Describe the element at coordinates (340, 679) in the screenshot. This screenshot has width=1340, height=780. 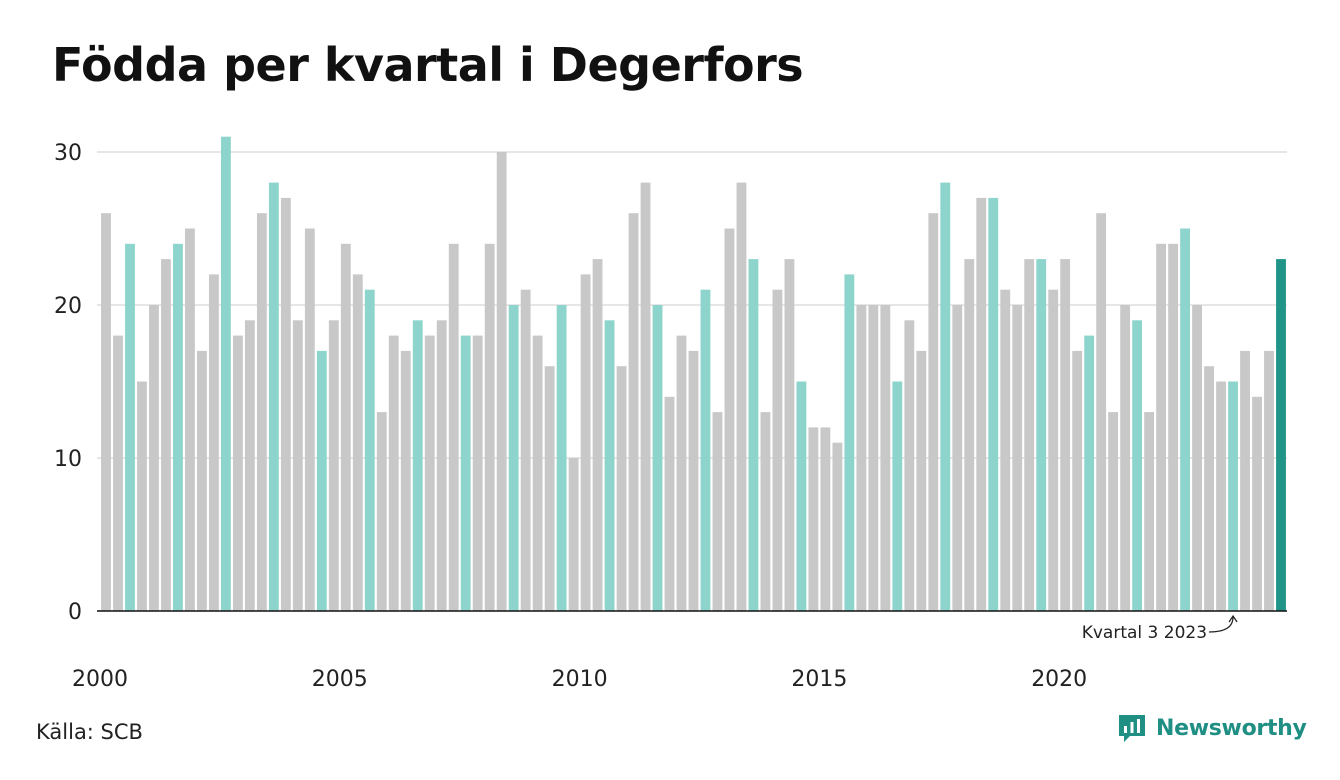
I see `x-tick-label: 2005` at that location.